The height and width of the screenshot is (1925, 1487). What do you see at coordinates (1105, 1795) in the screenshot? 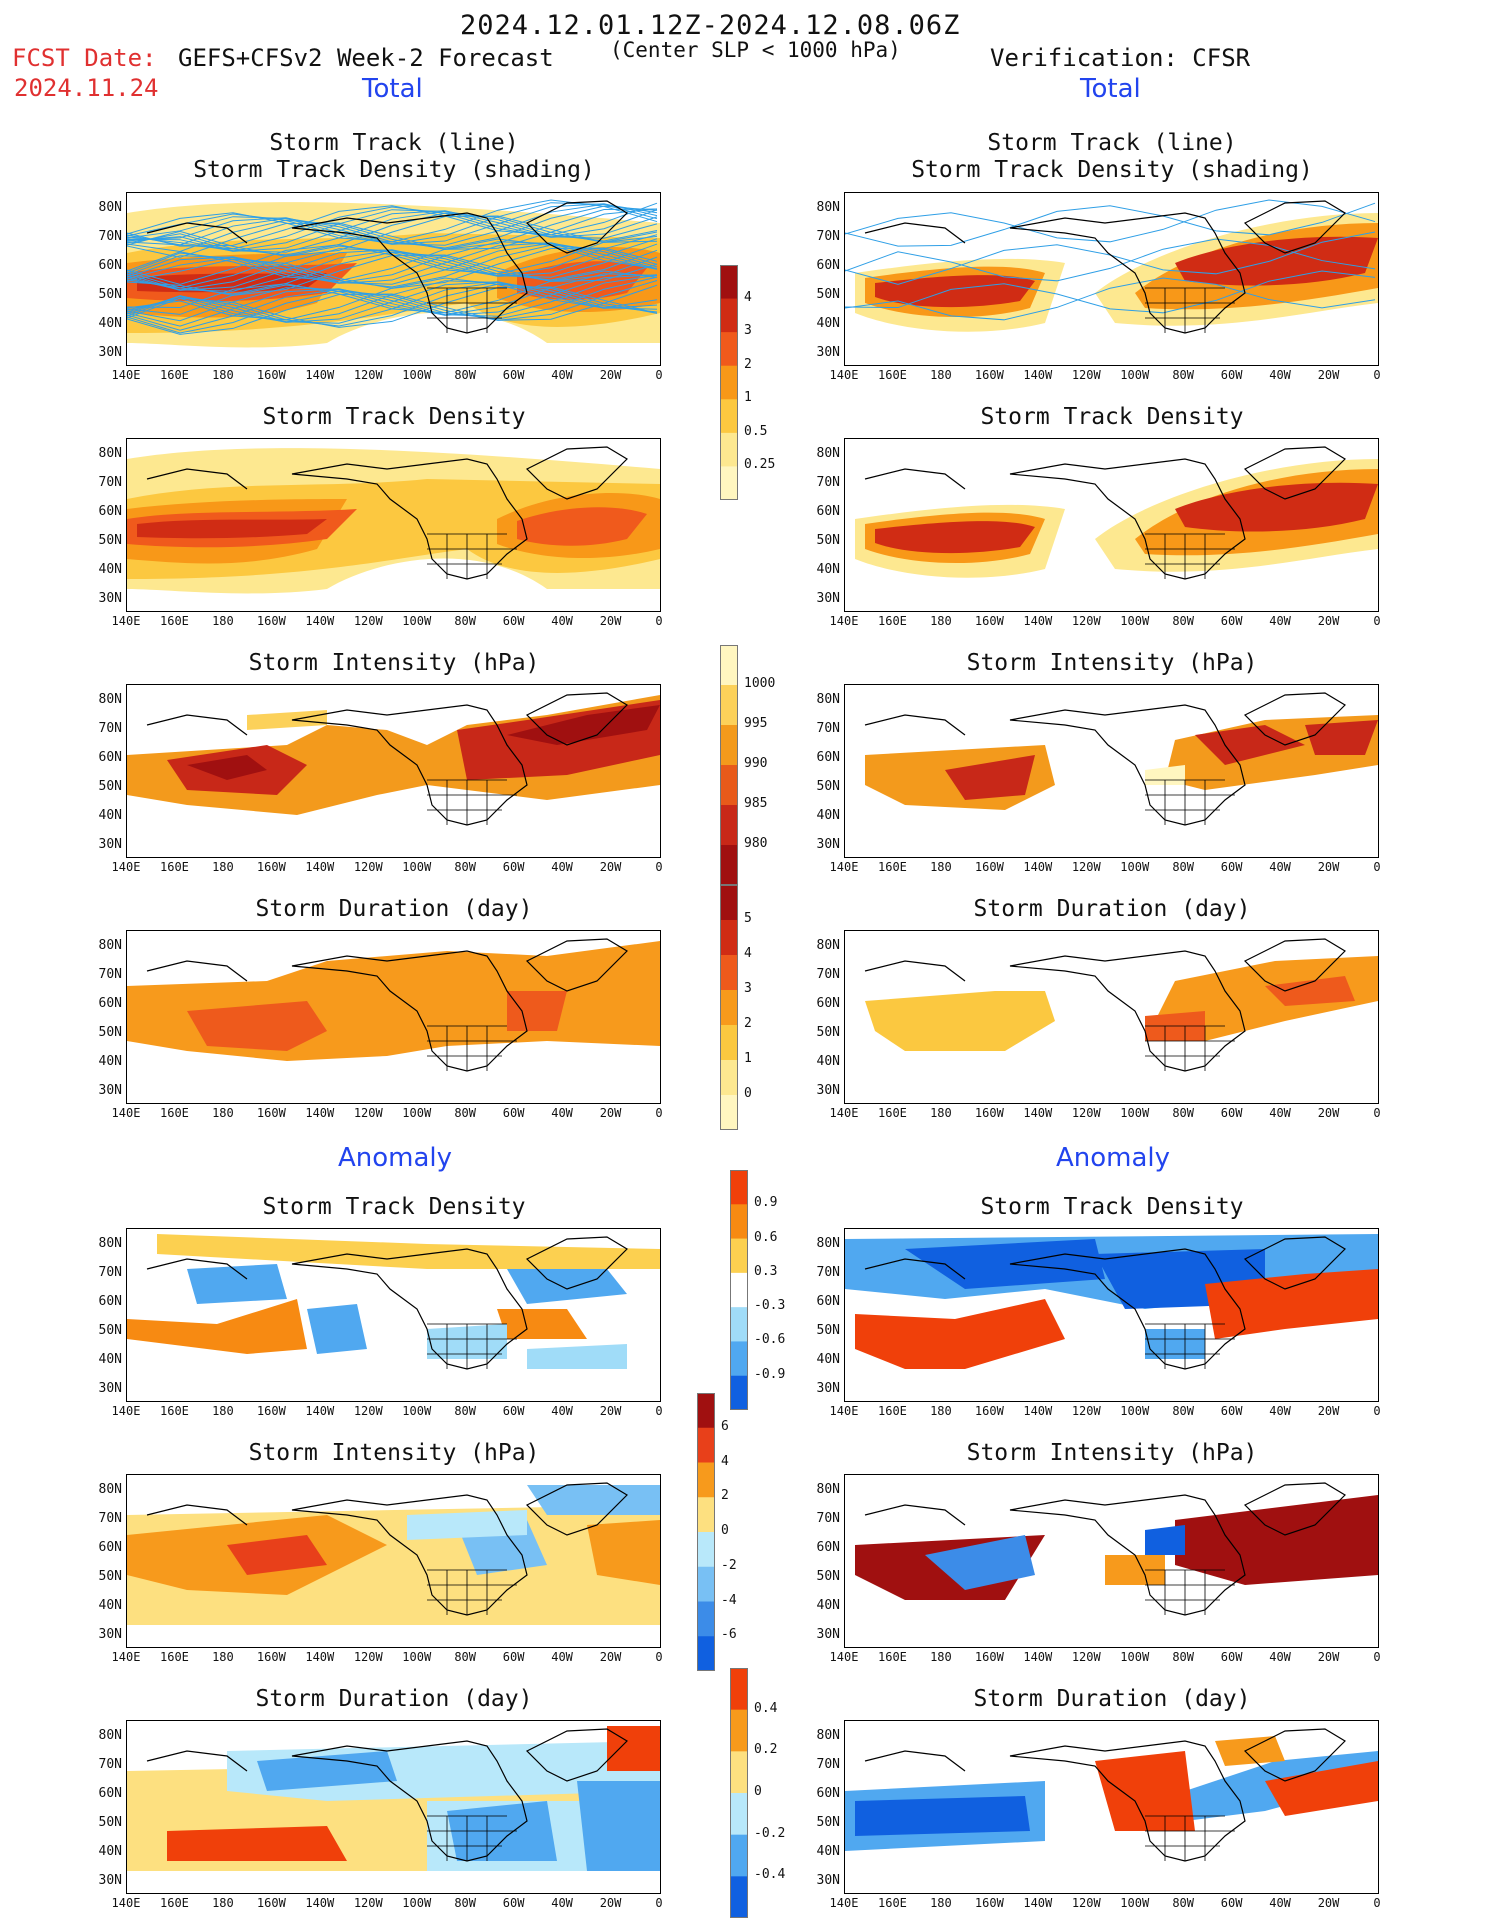
I see `coastline` at bounding box center [1105, 1795].